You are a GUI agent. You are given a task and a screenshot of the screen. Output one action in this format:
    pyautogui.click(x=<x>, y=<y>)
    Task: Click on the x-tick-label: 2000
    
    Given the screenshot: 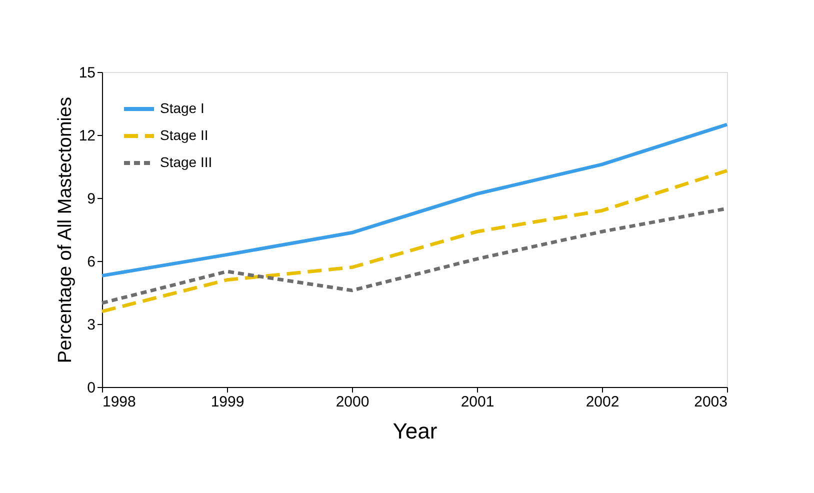 What is the action you would take?
    pyautogui.click(x=353, y=402)
    